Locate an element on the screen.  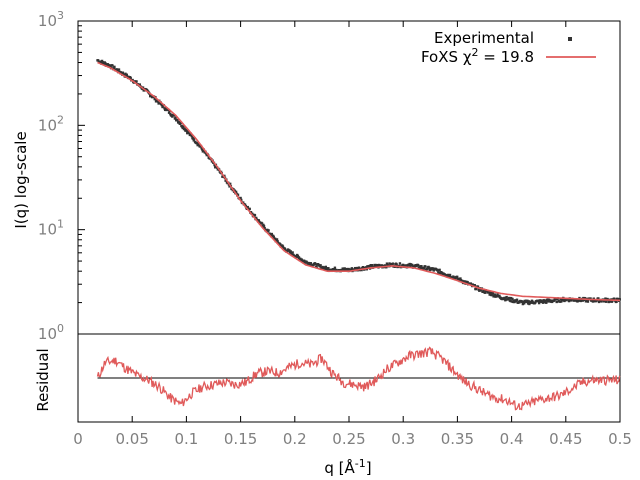
x-tick-label: 0.45 is located at coordinates (565, 439).